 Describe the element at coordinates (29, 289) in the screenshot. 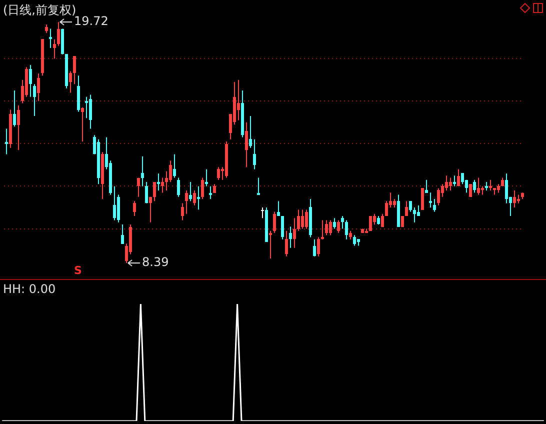

I see `chart-title: HH: 0.00` at that location.